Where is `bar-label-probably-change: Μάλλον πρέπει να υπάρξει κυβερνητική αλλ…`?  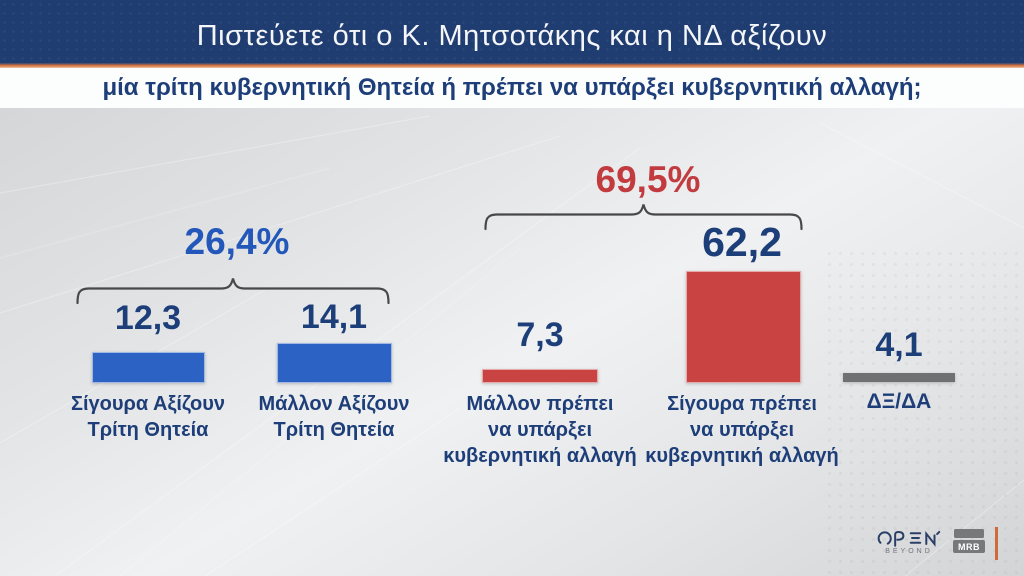
bar-label-probably-change: Μάλλον πρέπει να υπάρξει κυβερνητική αλλ… is located at coordinates (540, 430).